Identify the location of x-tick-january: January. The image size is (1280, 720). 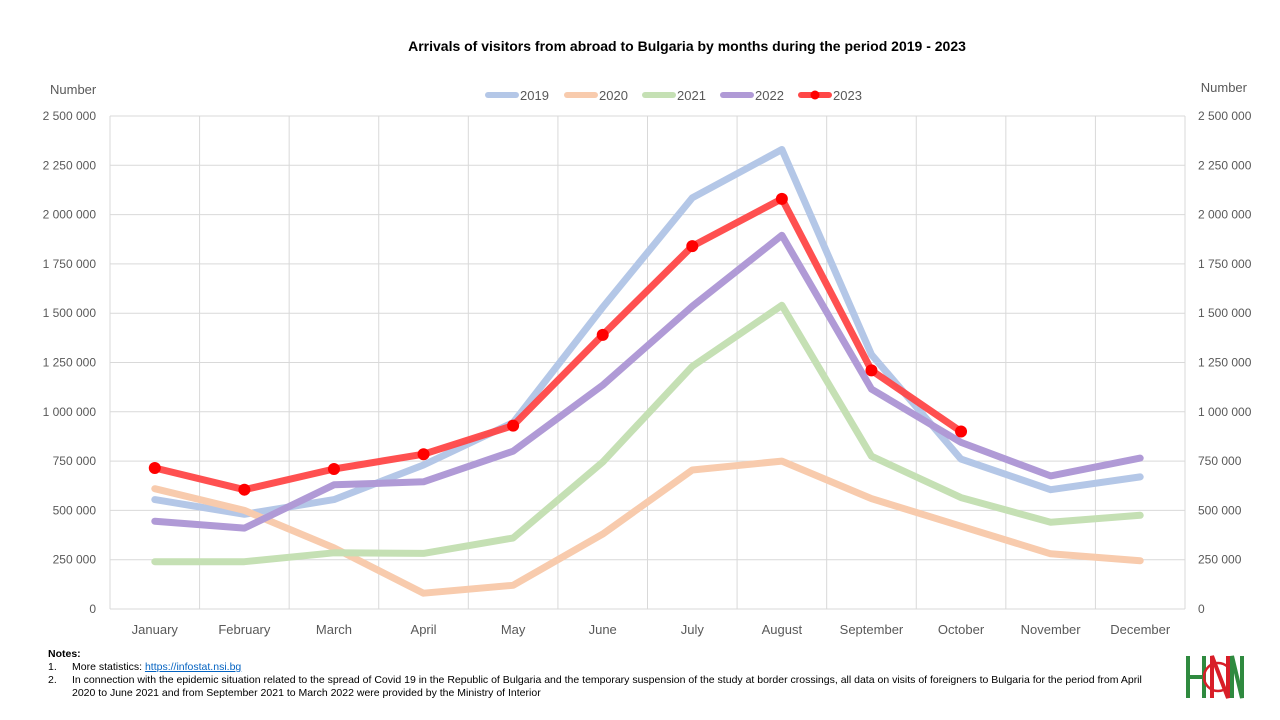
(155, 629).